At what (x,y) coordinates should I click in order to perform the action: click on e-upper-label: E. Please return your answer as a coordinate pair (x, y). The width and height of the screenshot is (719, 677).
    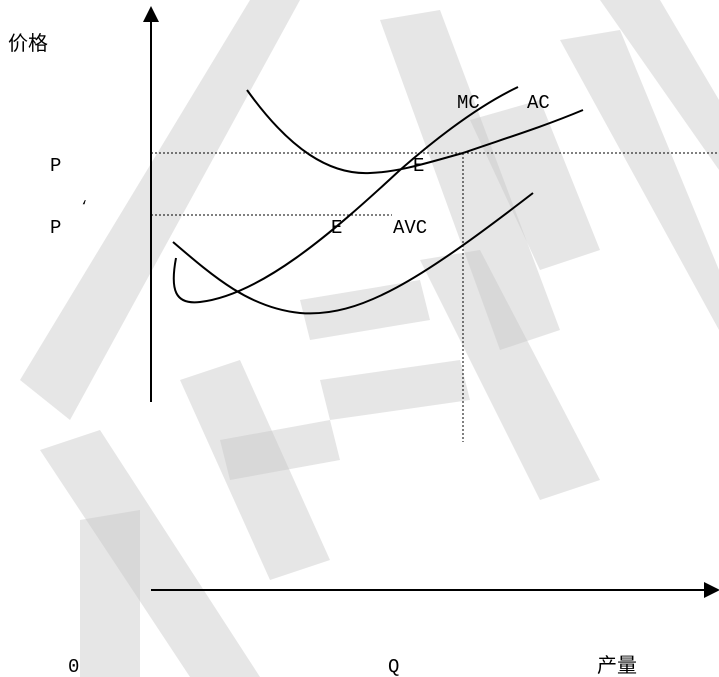
    Looking at the image, I should click on (418, 166).